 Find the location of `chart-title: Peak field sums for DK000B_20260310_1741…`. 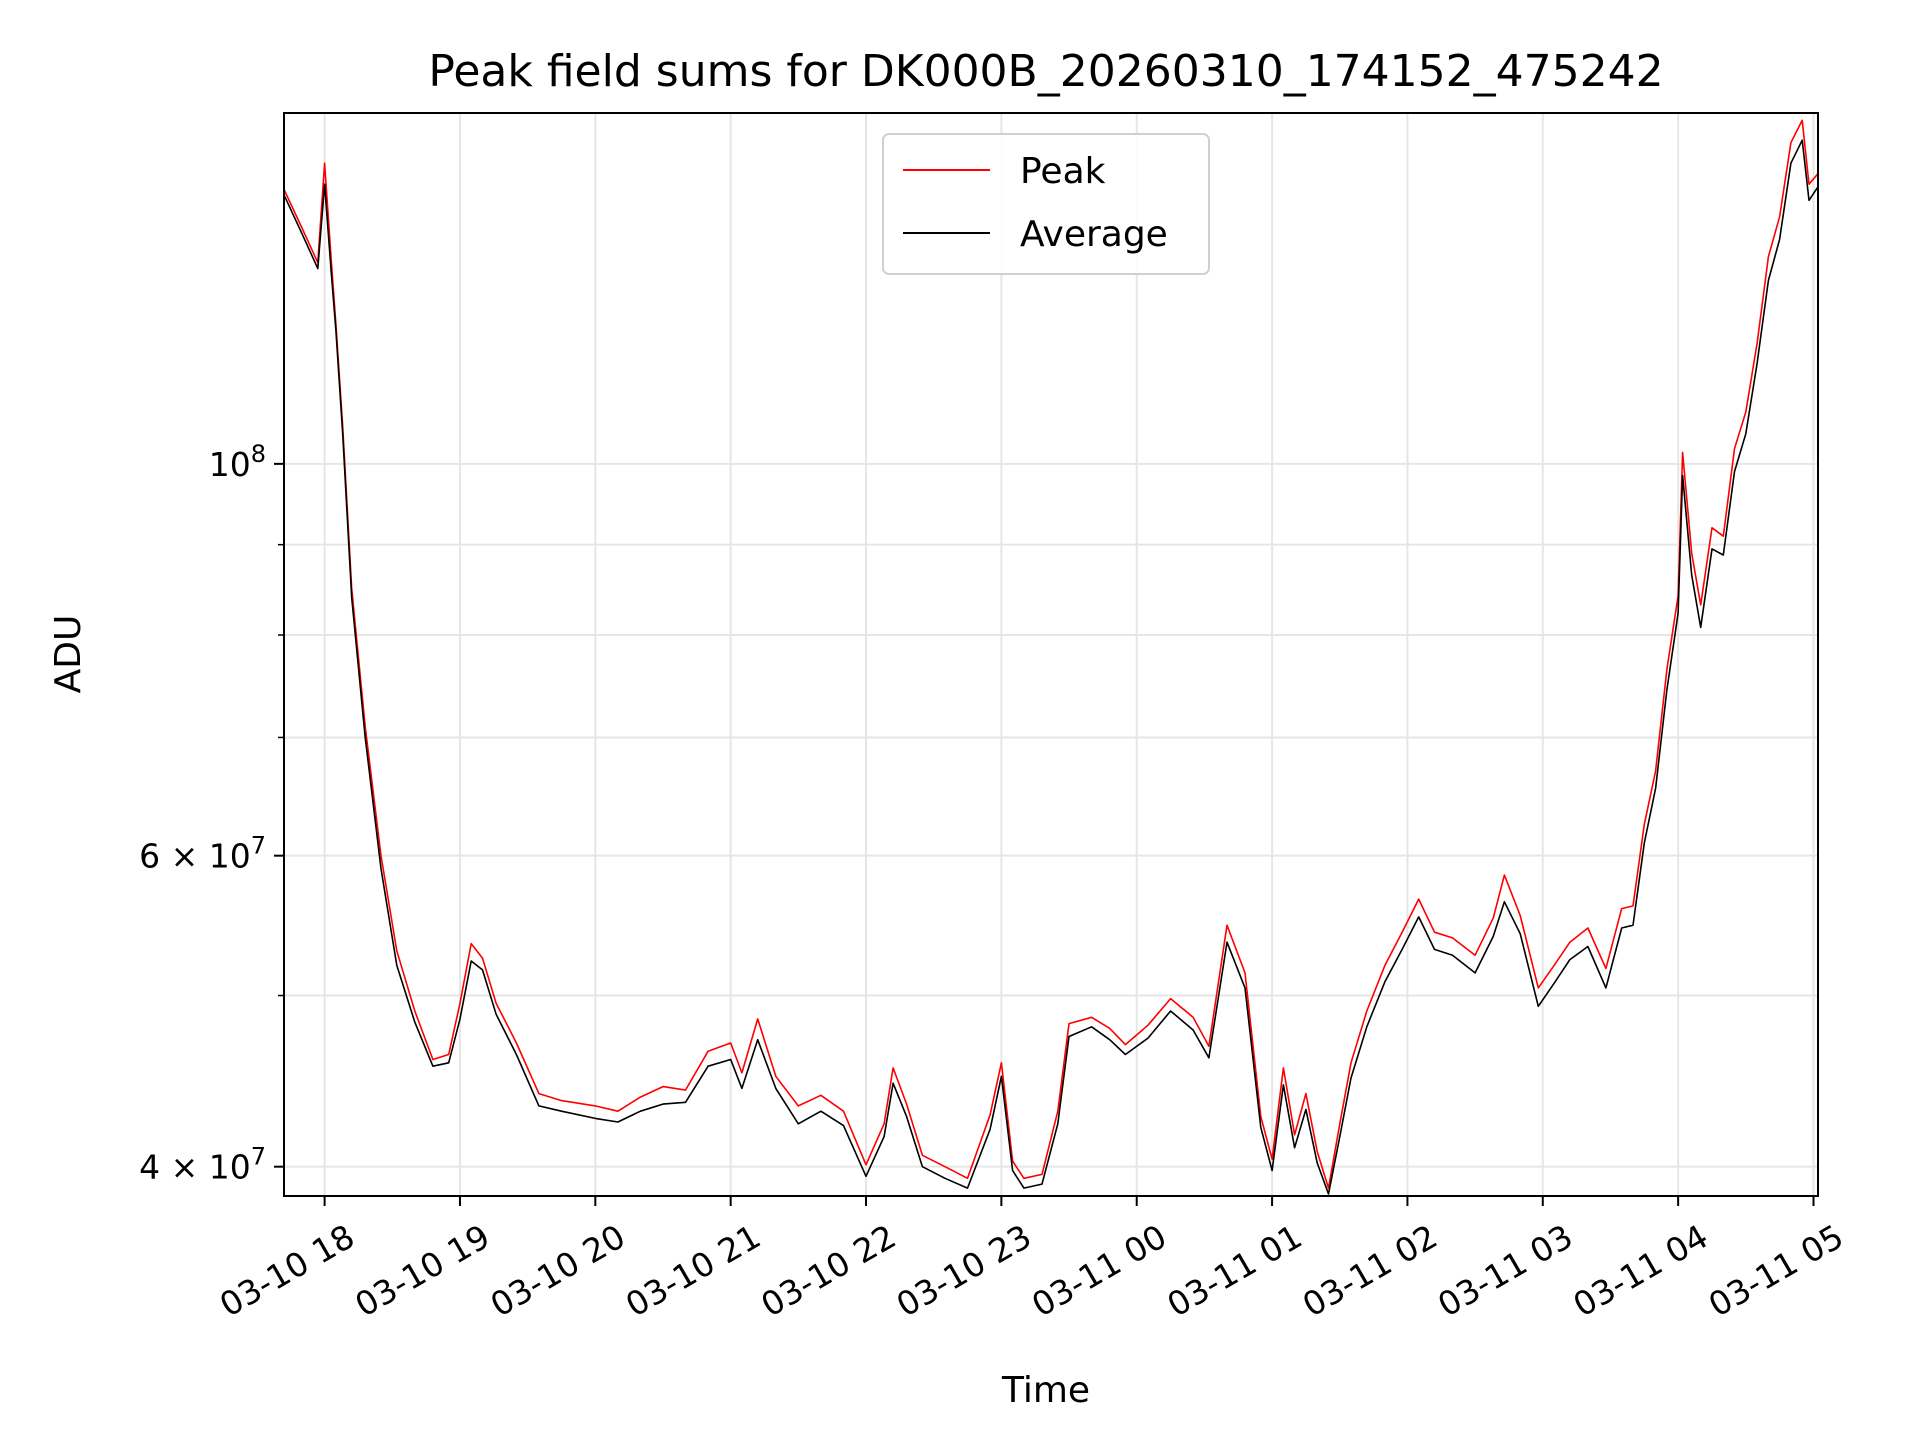

chart-title: Peak field sums for DK000B_20260310_1741… is located at coordinates (1045, 71).